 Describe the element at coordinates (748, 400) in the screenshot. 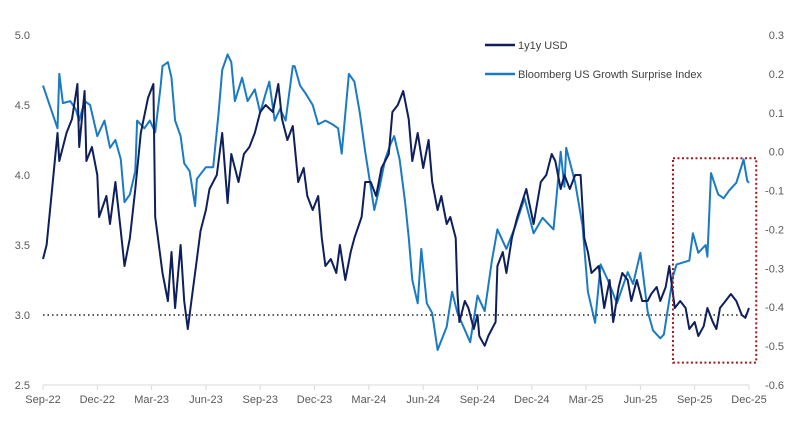

I see `x-tick-label: Dec-25` at that location.